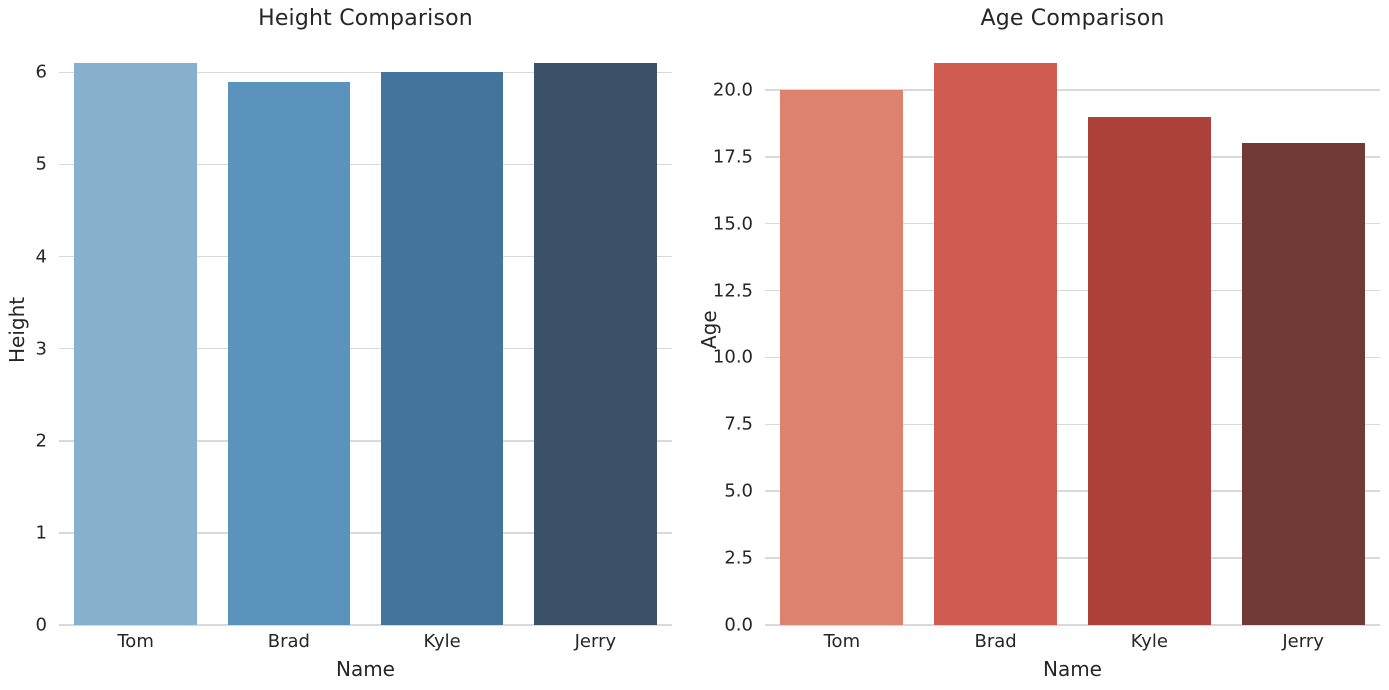  I want to click on y-tick-label: 12.5, so click(732, 291).